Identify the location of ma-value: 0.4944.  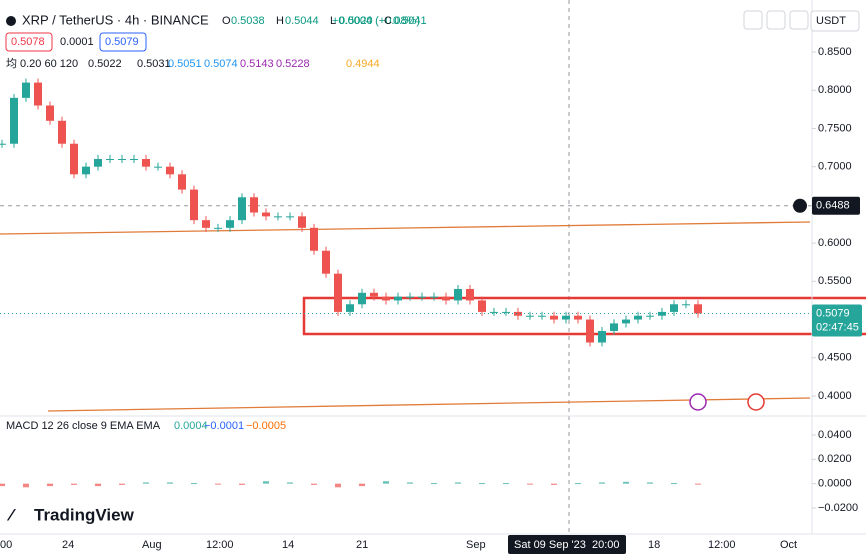
(363, 64).